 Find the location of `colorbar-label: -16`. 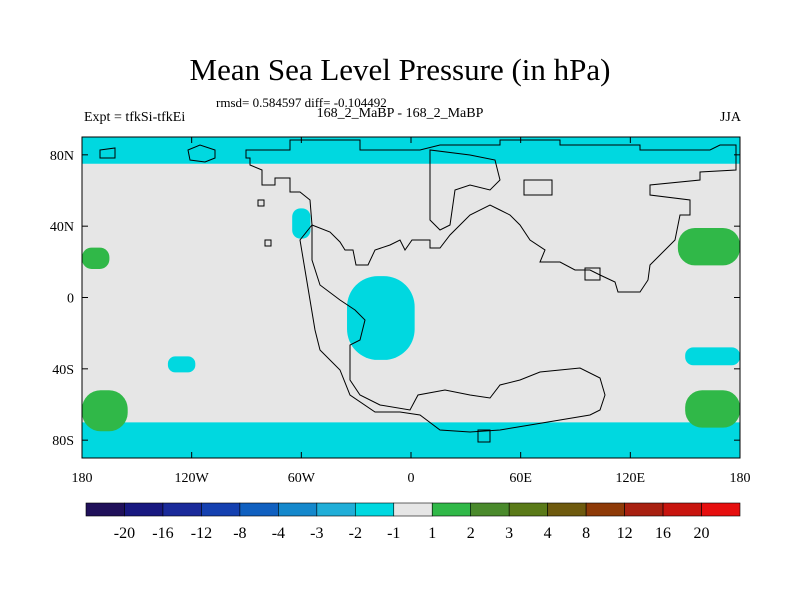

colorbar-label: -16 is located at coordinates (162, 533).